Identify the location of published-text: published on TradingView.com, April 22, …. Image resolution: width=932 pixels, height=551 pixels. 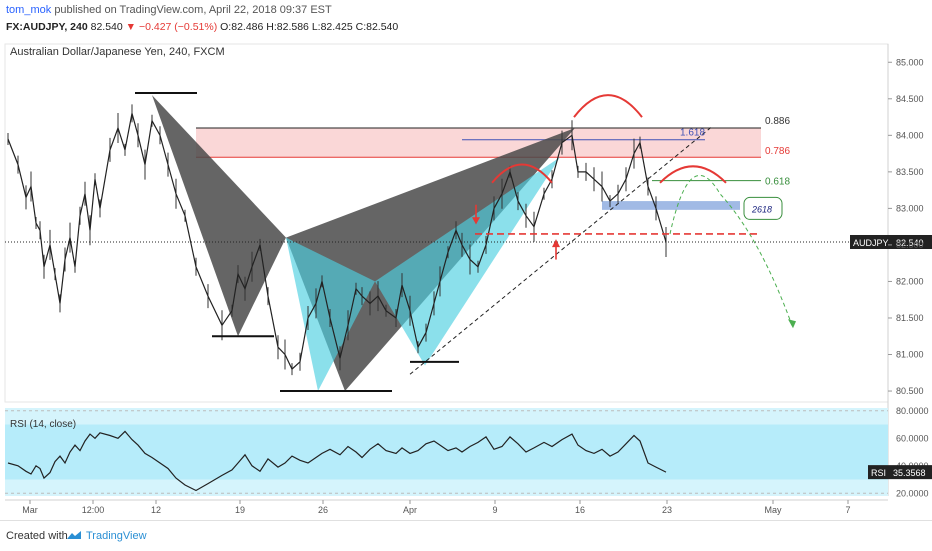
(193, 10).